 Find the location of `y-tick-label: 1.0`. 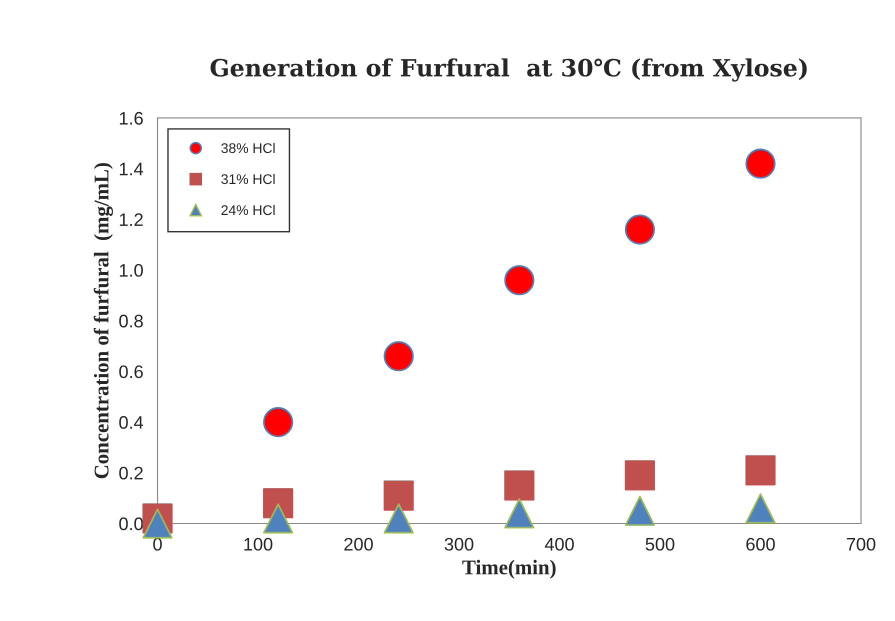

y-tick-label: 1.0 is located at coordinates (131, 270).